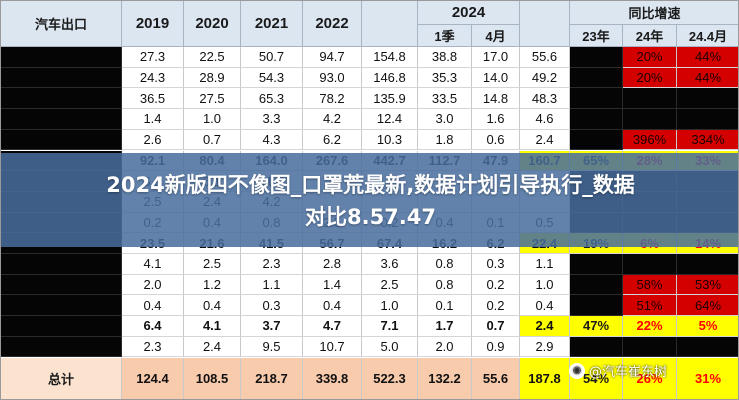 The width and height of the screenshot is (739, 400). What do you see at coordinates (272, 306) in the screenshot?
I see `table-cell: 0.3` at bounding box center [272, 306].